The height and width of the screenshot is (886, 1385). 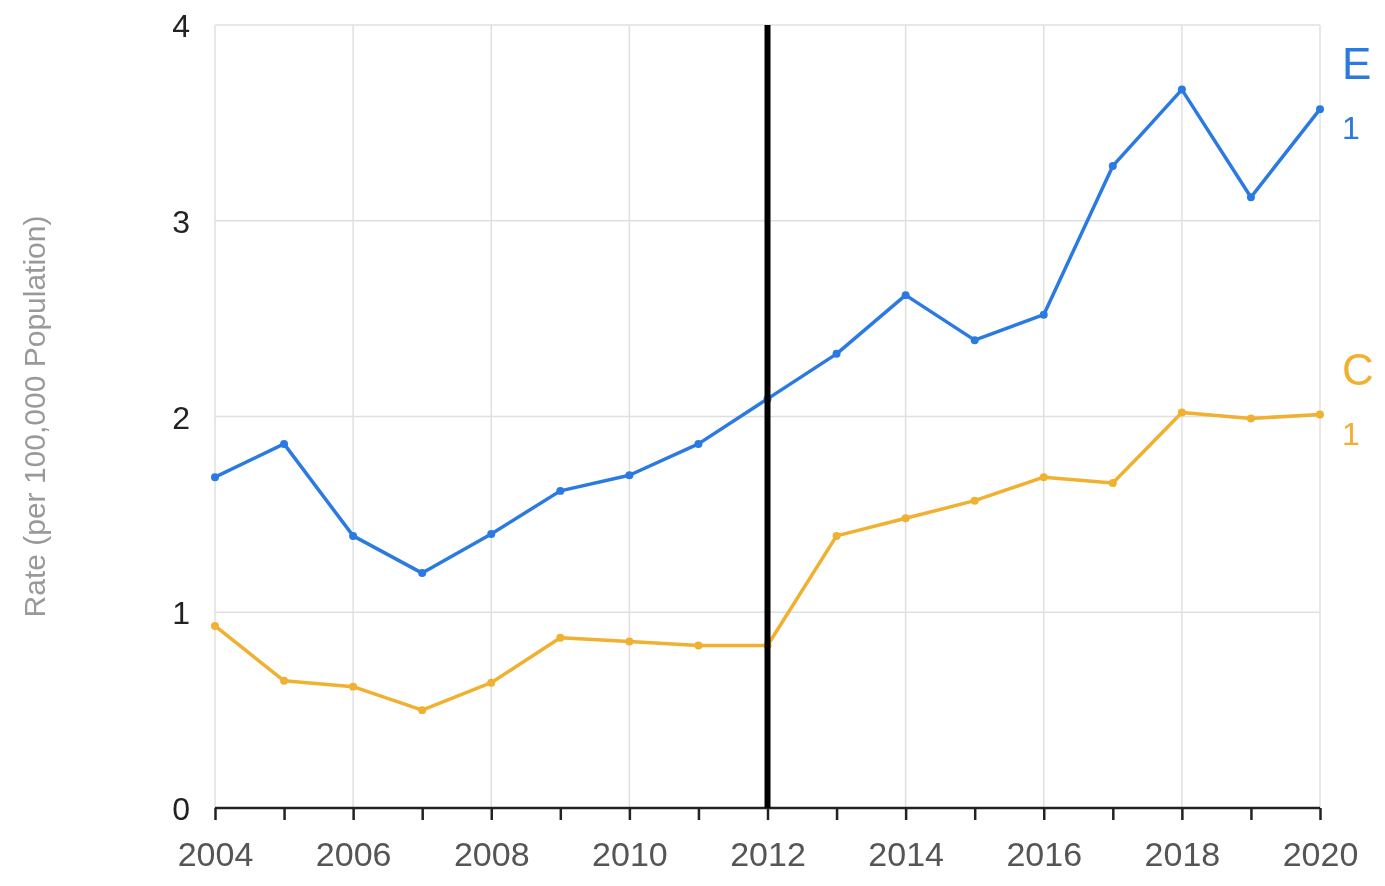 I want to click on x-tick-label: 2014, so click(x=906, y=854).